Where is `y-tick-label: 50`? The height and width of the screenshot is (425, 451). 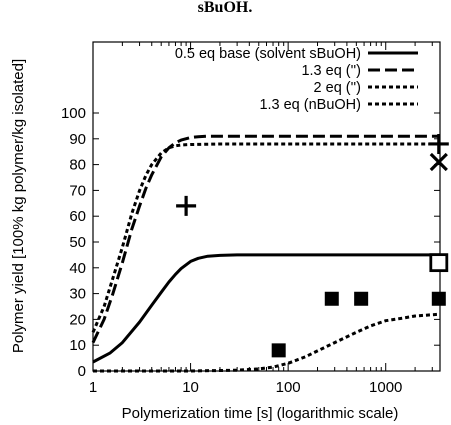 y-tick-label: 50 is located at coordinates (77, 242).